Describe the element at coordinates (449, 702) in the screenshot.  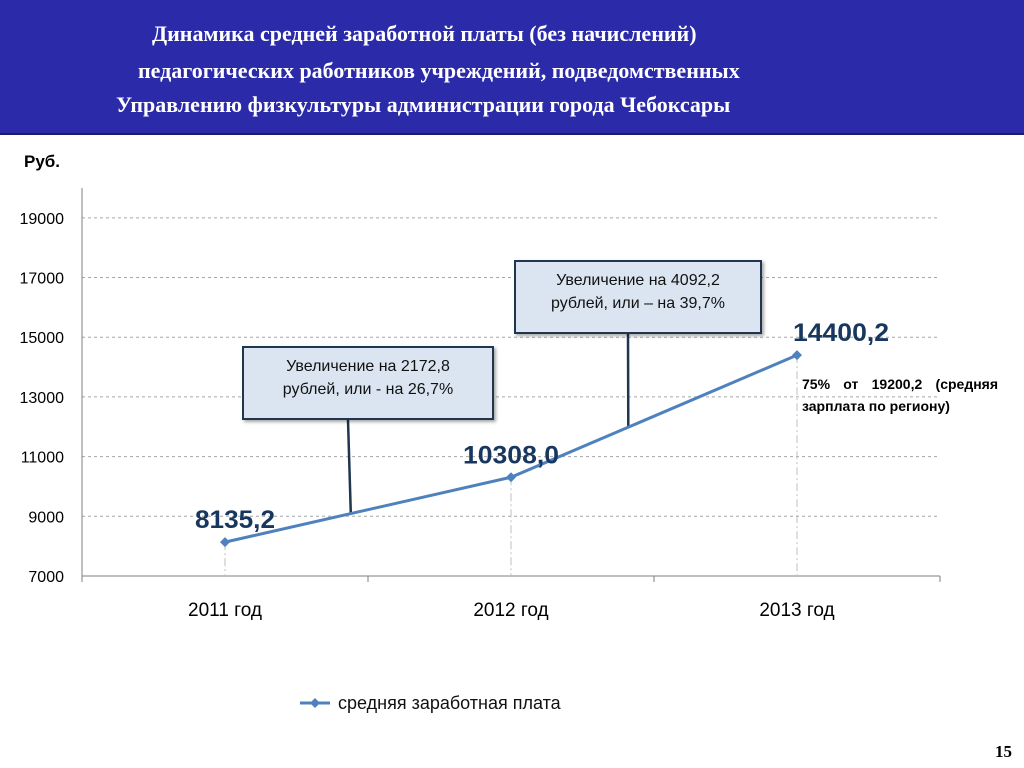
I see `legend-series-label: средняя заработная плата` at that location.